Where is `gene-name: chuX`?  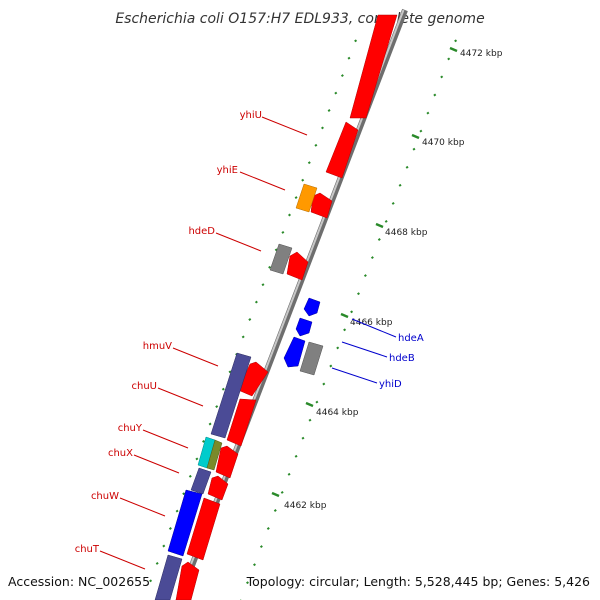 gene-name: chuX is located at coordinates (120, 453).